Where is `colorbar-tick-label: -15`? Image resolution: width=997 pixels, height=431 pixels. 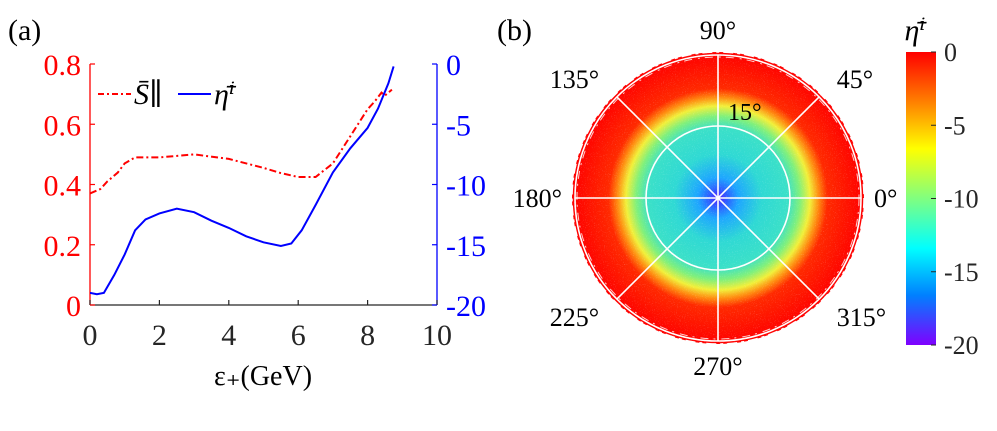 colorbar-tick-label: -15 is located at coordinates (961, 272).